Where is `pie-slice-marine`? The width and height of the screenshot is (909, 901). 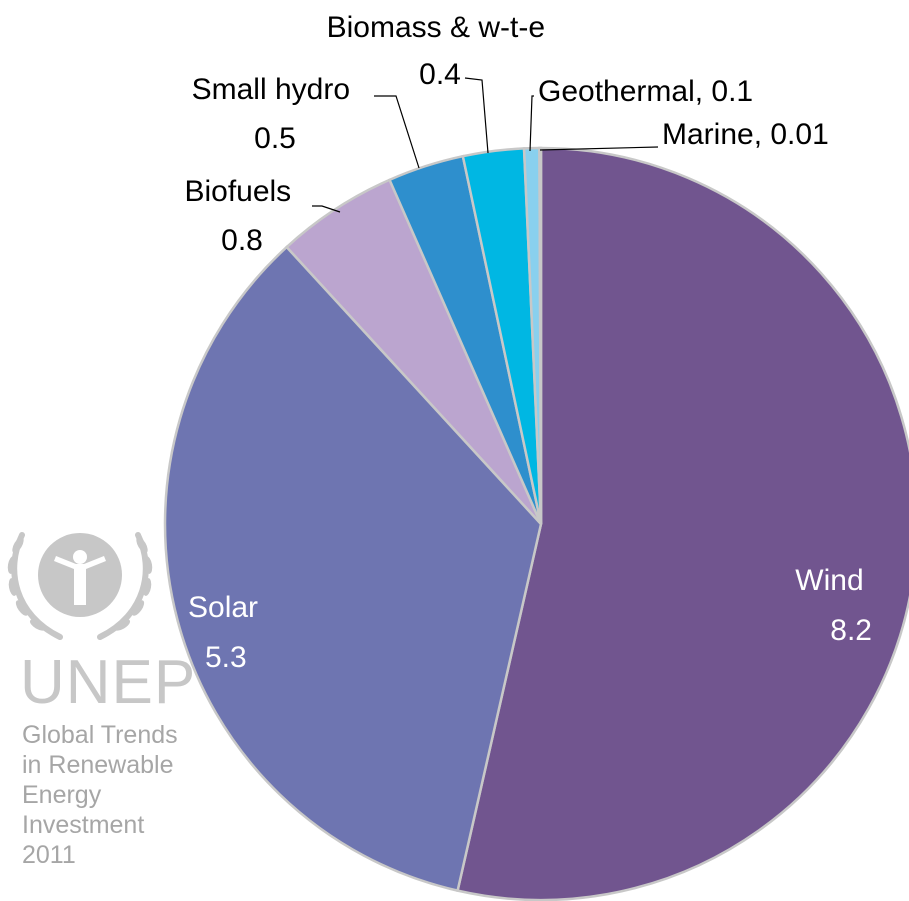
pie-slice-marine is located at coordinates (540, 335).